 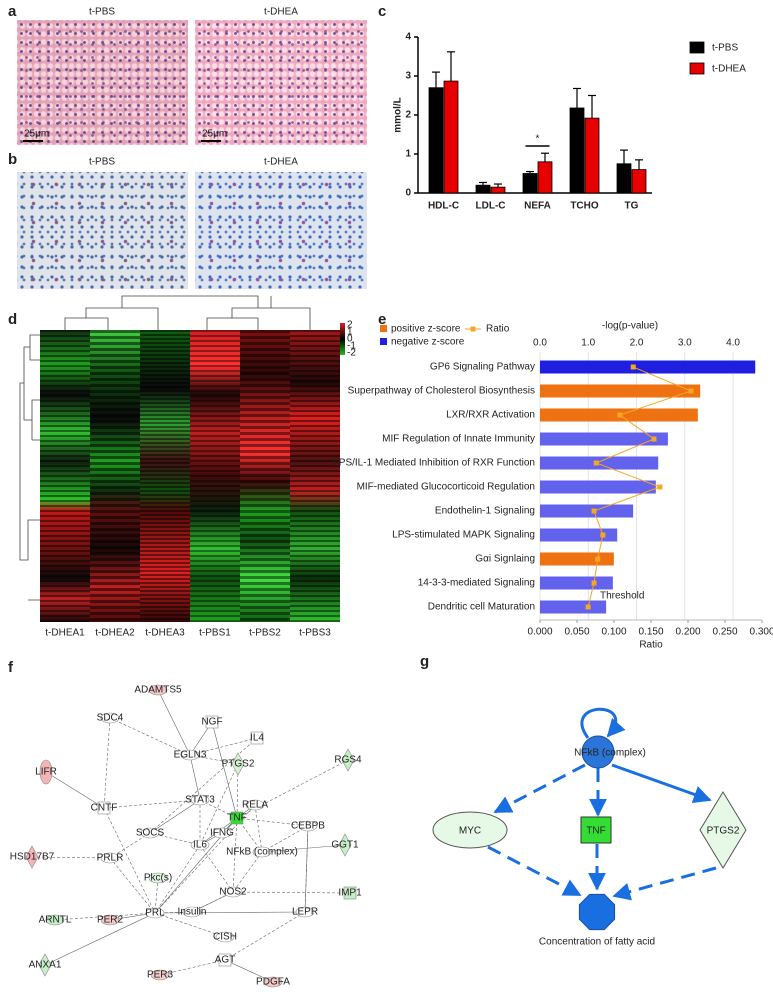 I want to click on y-tick-label: 3, so click(x=408, y=76).